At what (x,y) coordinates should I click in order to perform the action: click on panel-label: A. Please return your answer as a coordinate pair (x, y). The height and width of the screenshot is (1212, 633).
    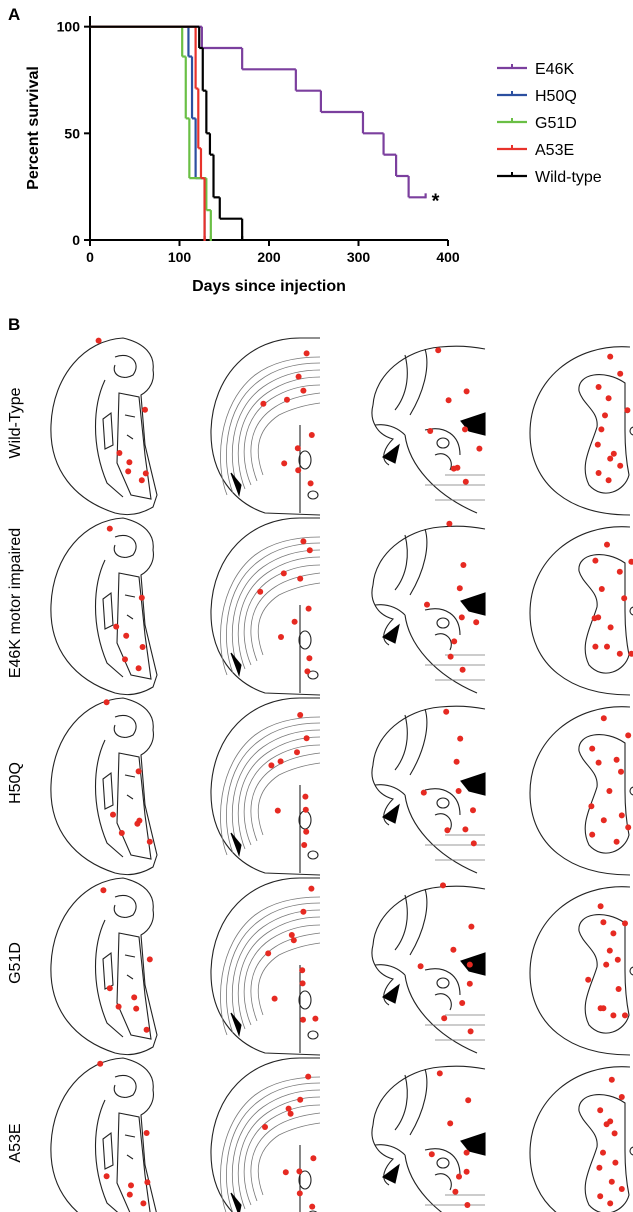
    Looking at the image, I should click on (14, 14).